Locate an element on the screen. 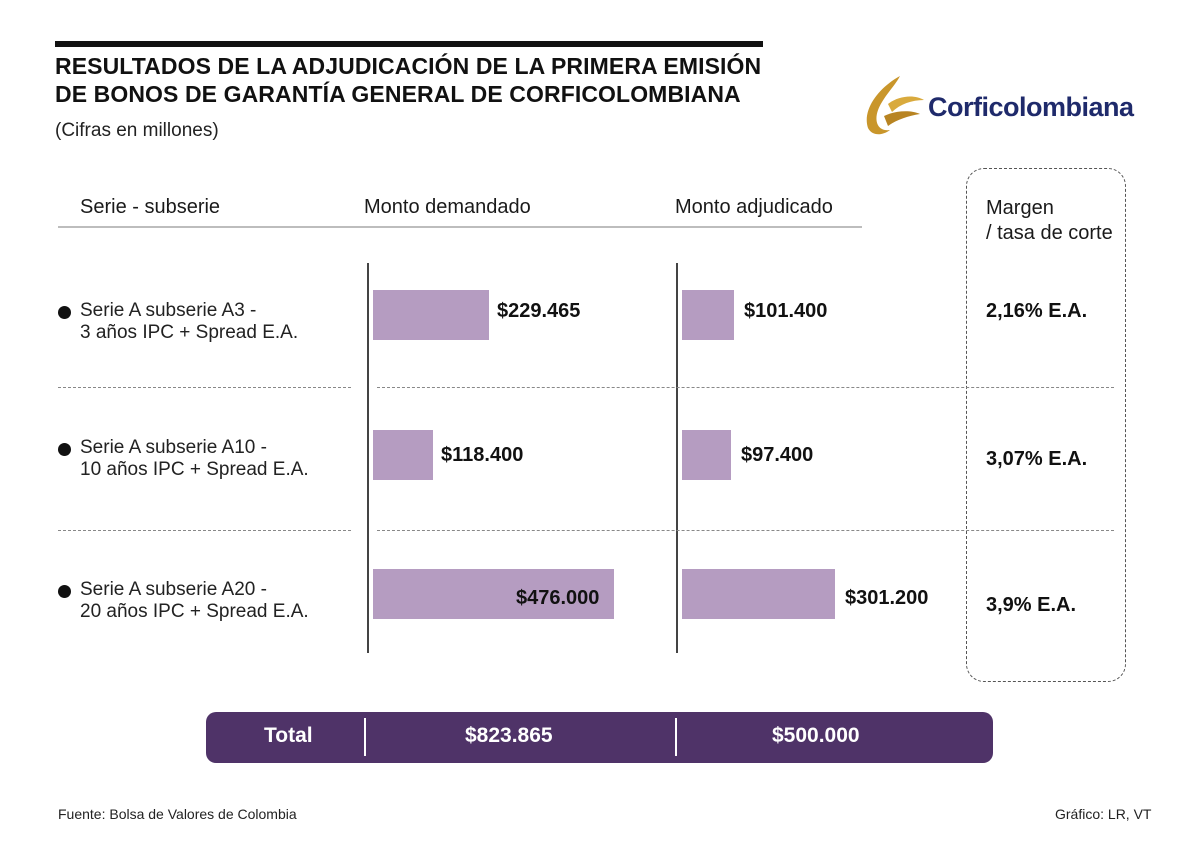 This screenshot has height=861, width=1200. row-label-line-1: Serie A subserie A20 - is located at coordinates (173, 589).